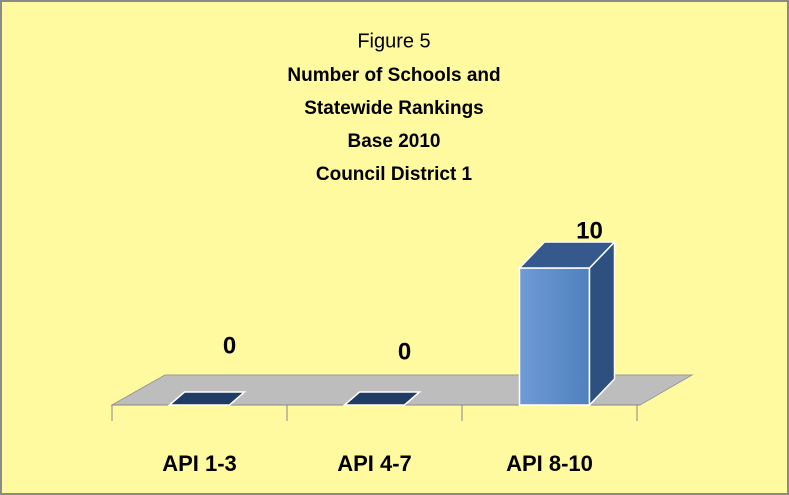 The image size is (789, 495). What do you see at coordinates (394, 174) in the screenshot?
I see `chart-subtitle: Council District 1` at bounding box center [394, 174].